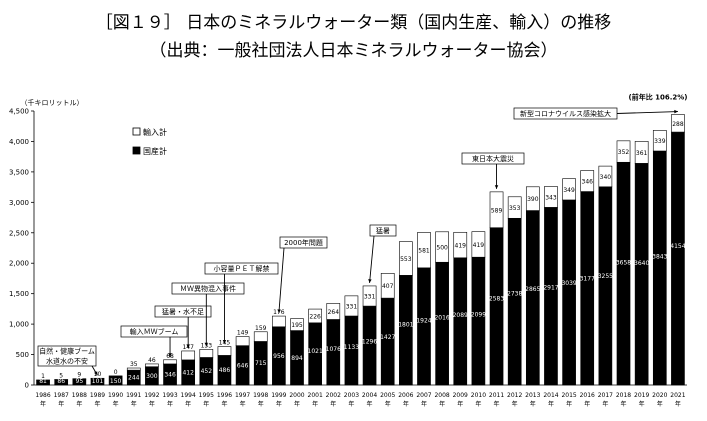  I want to click on bar-import-1994, so click(188, 355).